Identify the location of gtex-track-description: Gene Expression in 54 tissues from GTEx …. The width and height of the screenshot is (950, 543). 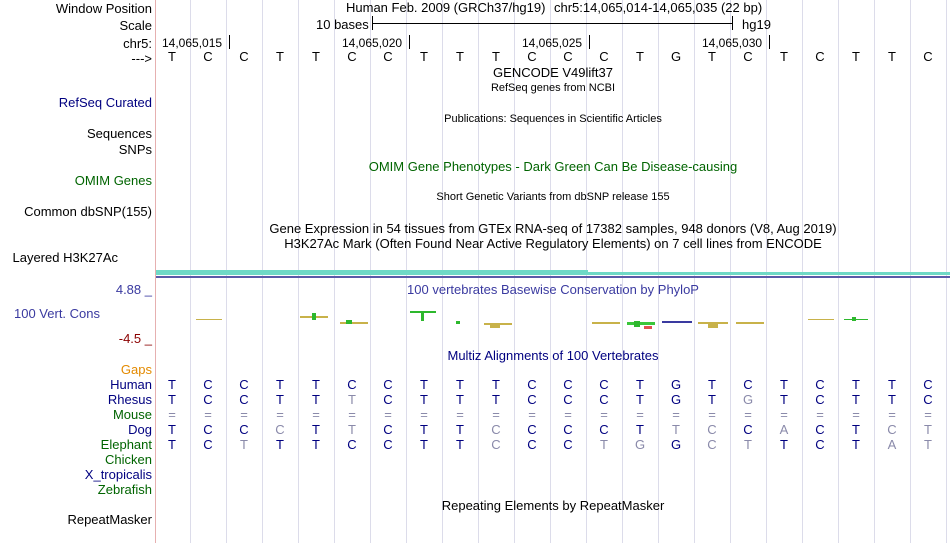
(553, 228).